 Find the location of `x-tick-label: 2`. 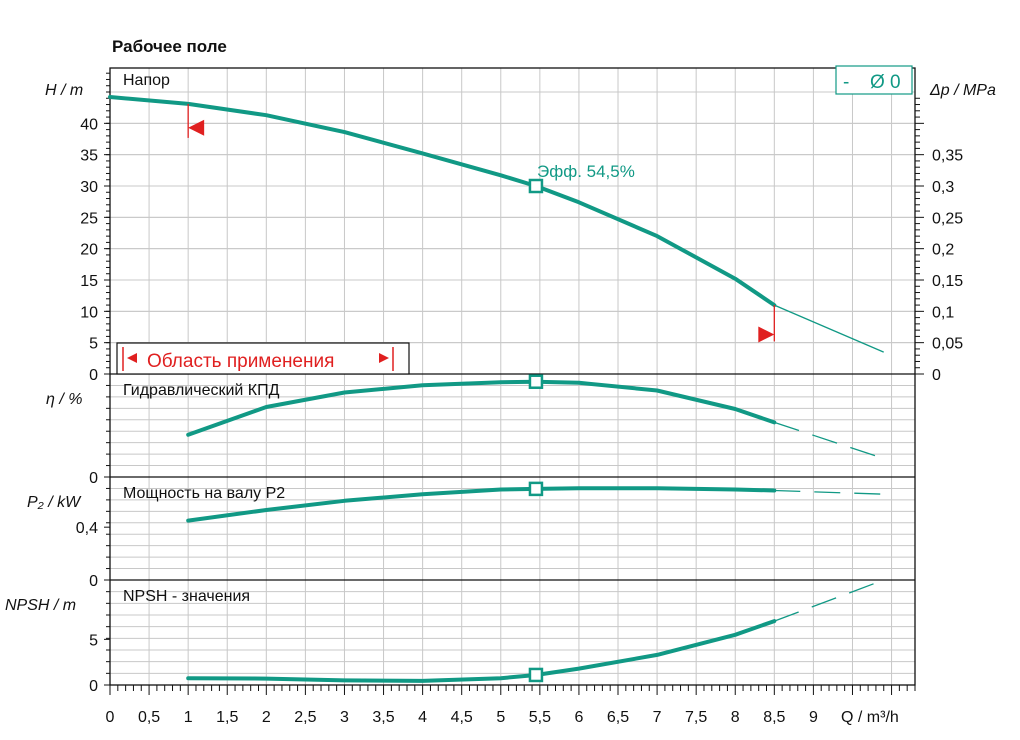

x-tick-label: 2 is located at coordinates (266, 717).